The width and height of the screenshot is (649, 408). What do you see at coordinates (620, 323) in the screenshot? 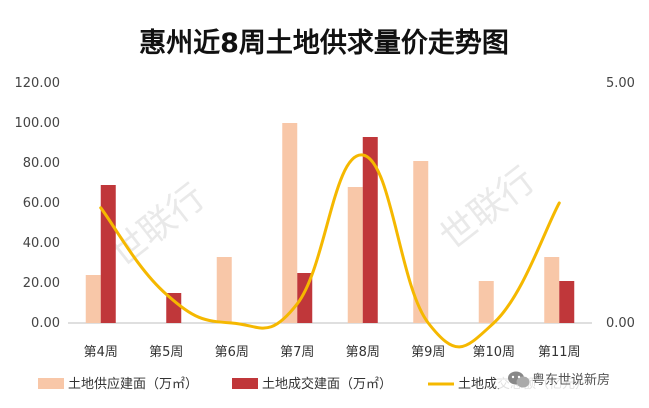
I see `y-right-tick-label: 0.00` at bounding box center [620, 323].